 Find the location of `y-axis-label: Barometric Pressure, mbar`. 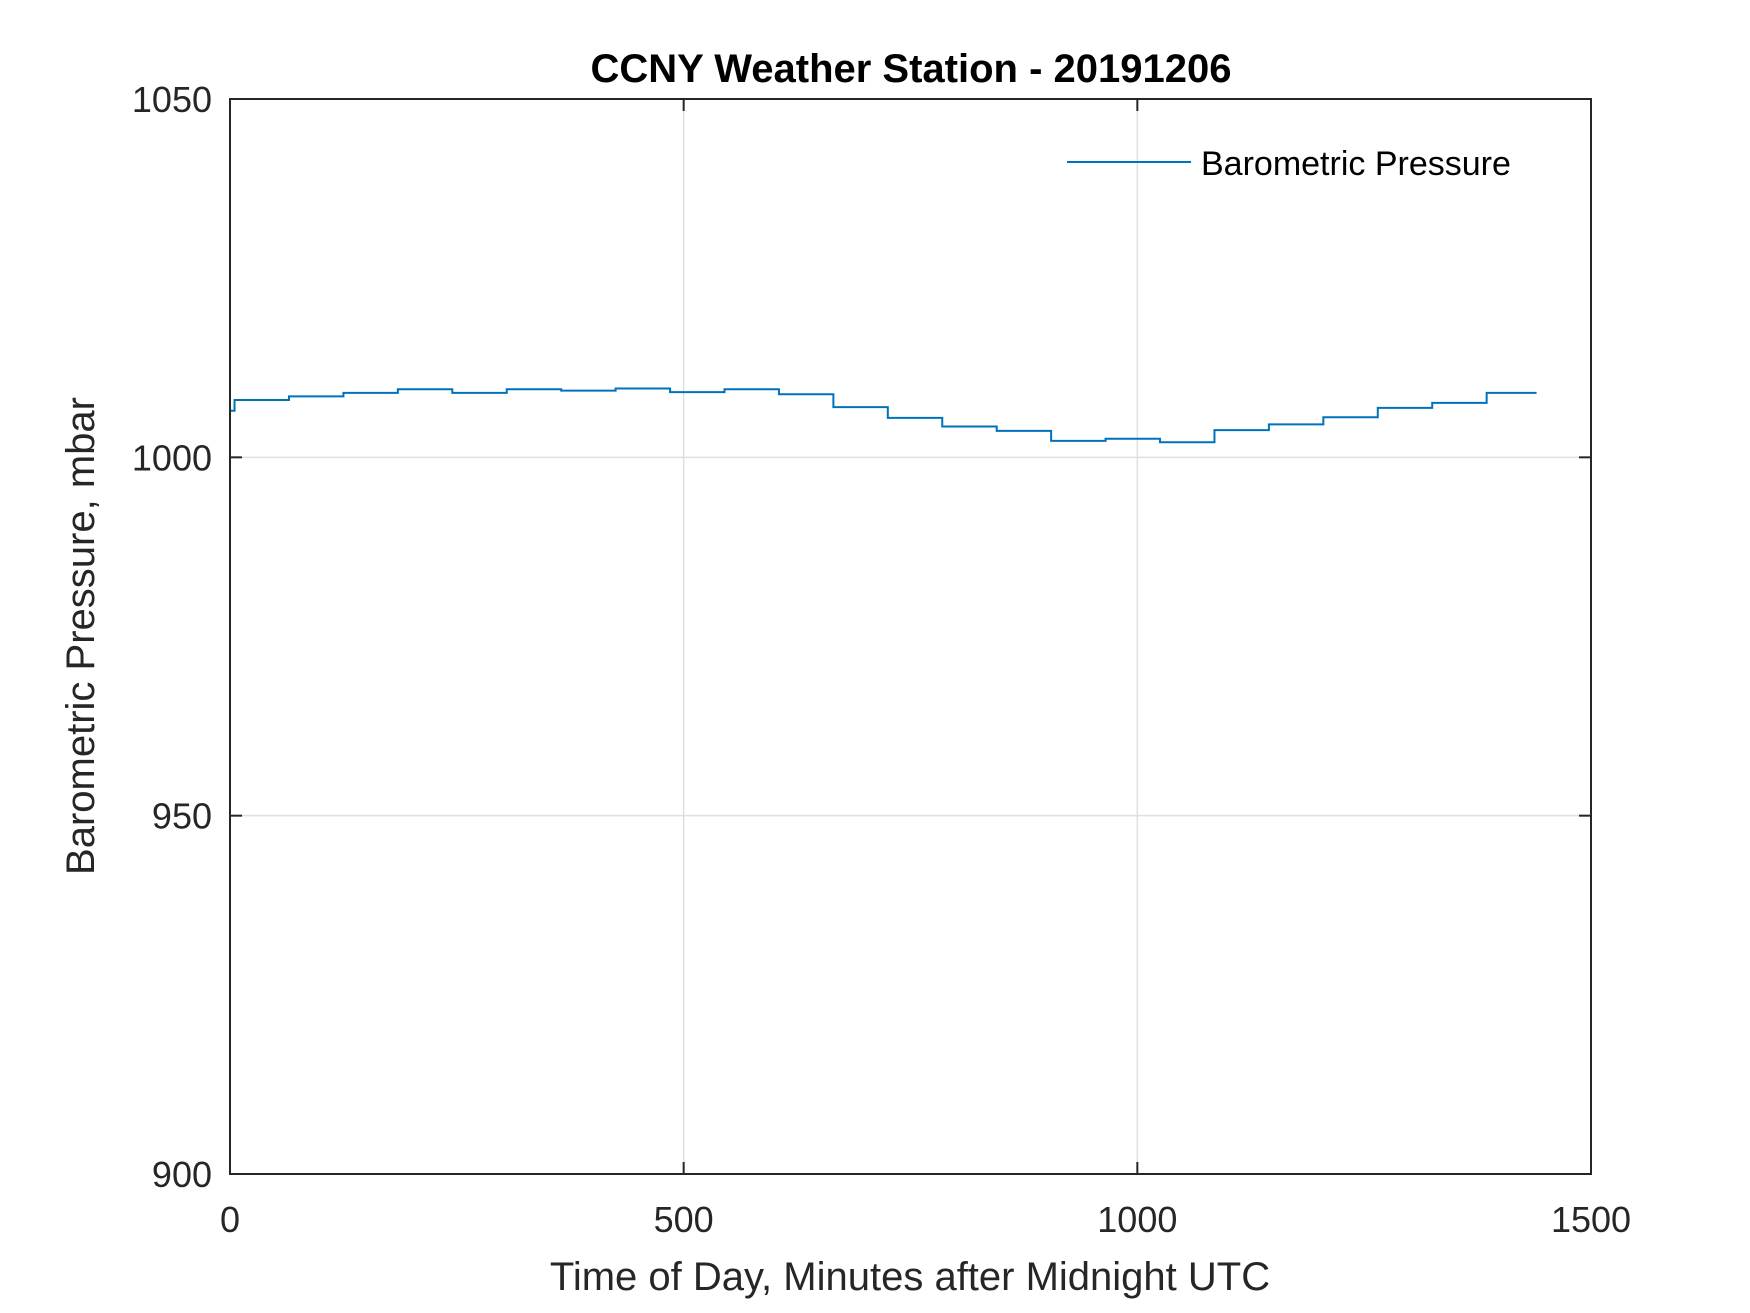

y-axis-label: Barometric Pressure, mbar is located at coordinates (81, 636).